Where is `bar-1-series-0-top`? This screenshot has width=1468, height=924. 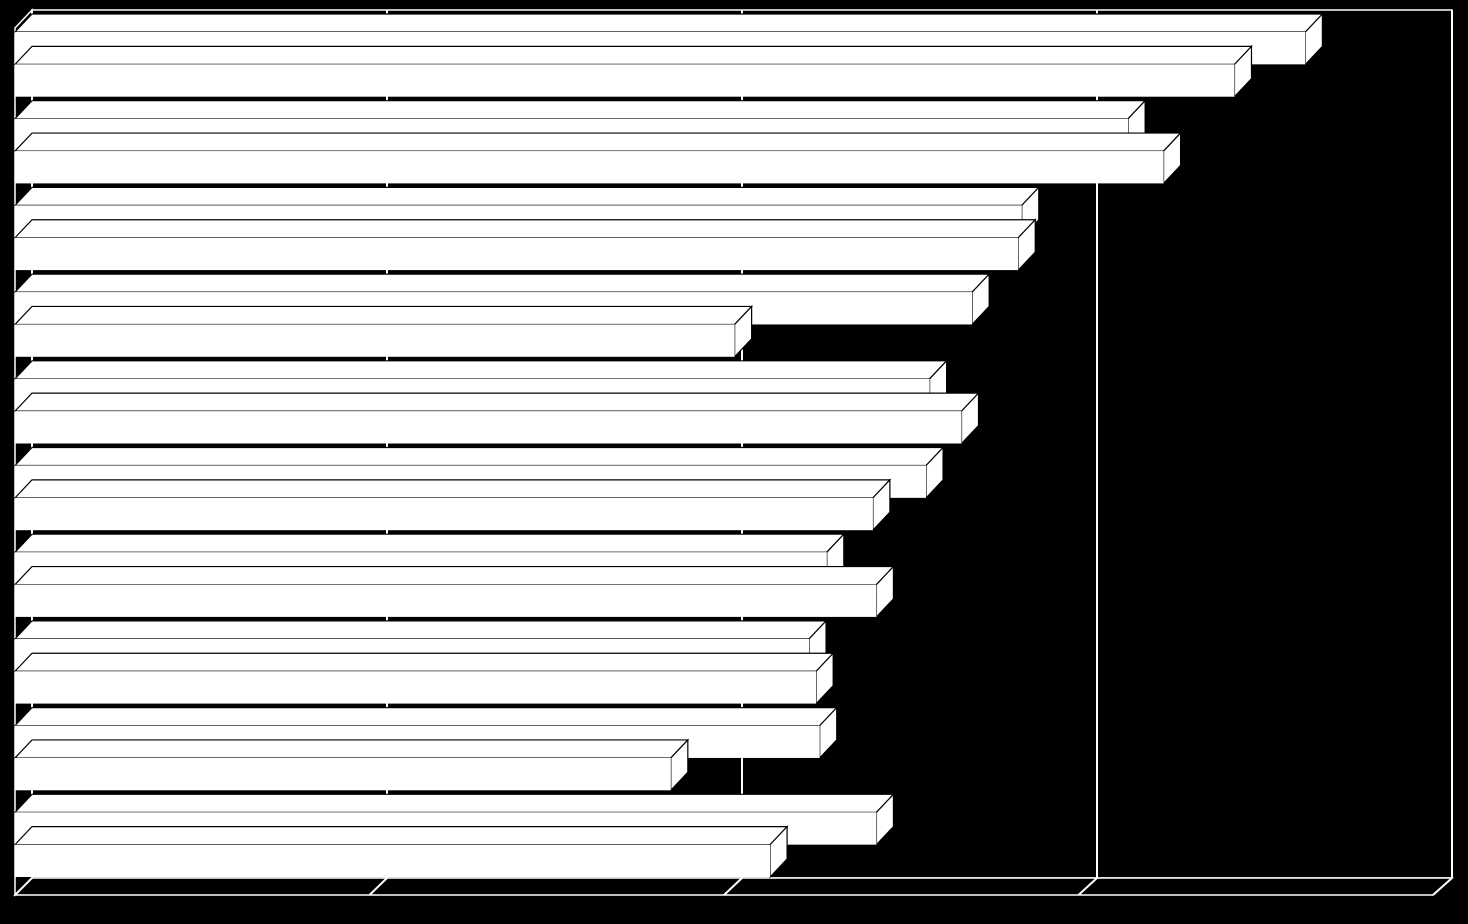
bar-1-series-0-top is located at coordinates (580, 110).